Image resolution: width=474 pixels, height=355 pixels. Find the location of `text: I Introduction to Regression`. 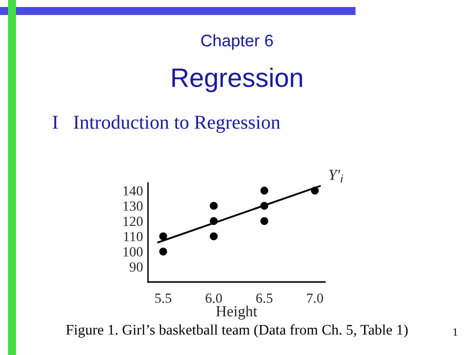

text: I Introduction to Regression is located at coordinates (166, 124).